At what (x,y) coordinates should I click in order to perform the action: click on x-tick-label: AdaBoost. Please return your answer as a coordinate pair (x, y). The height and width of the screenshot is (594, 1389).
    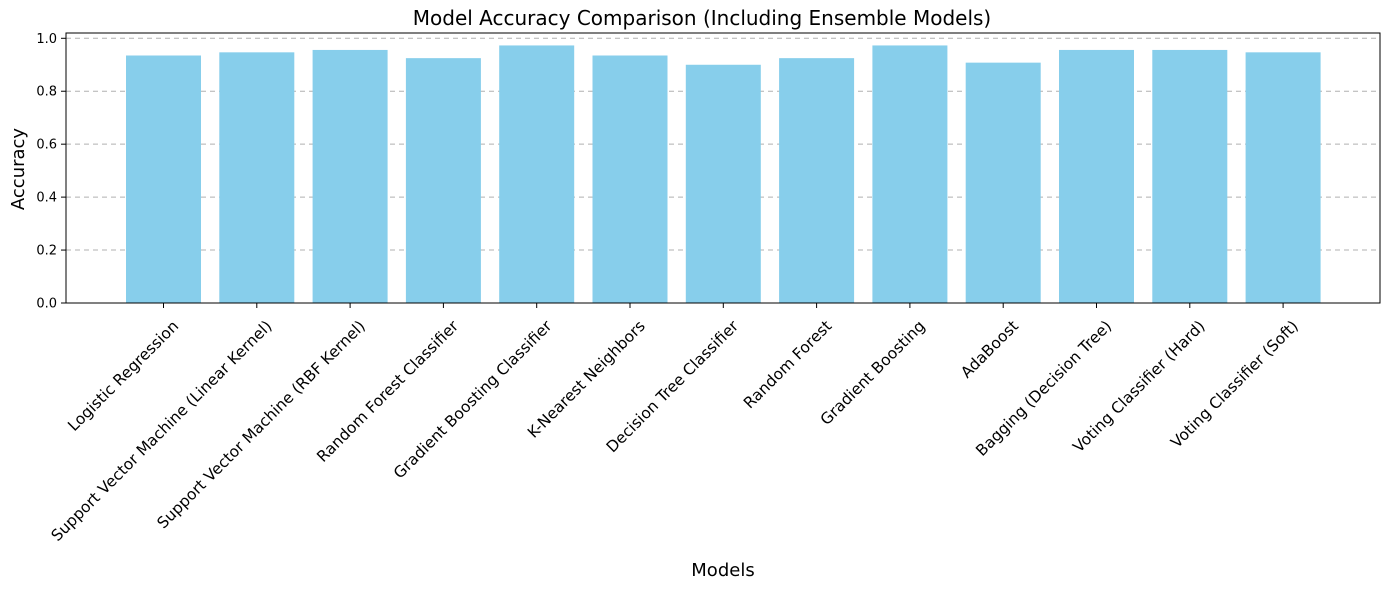
    Looking at the image, I should click on (989, 349).